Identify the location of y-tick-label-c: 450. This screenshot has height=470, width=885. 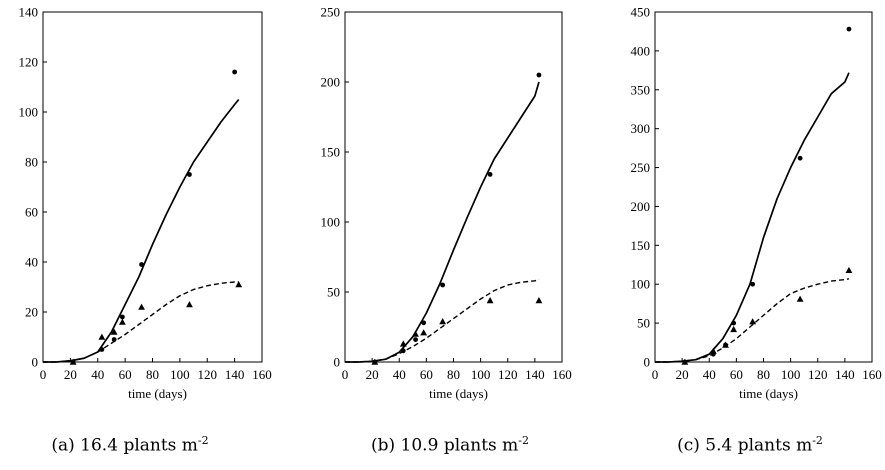
(641, 12).